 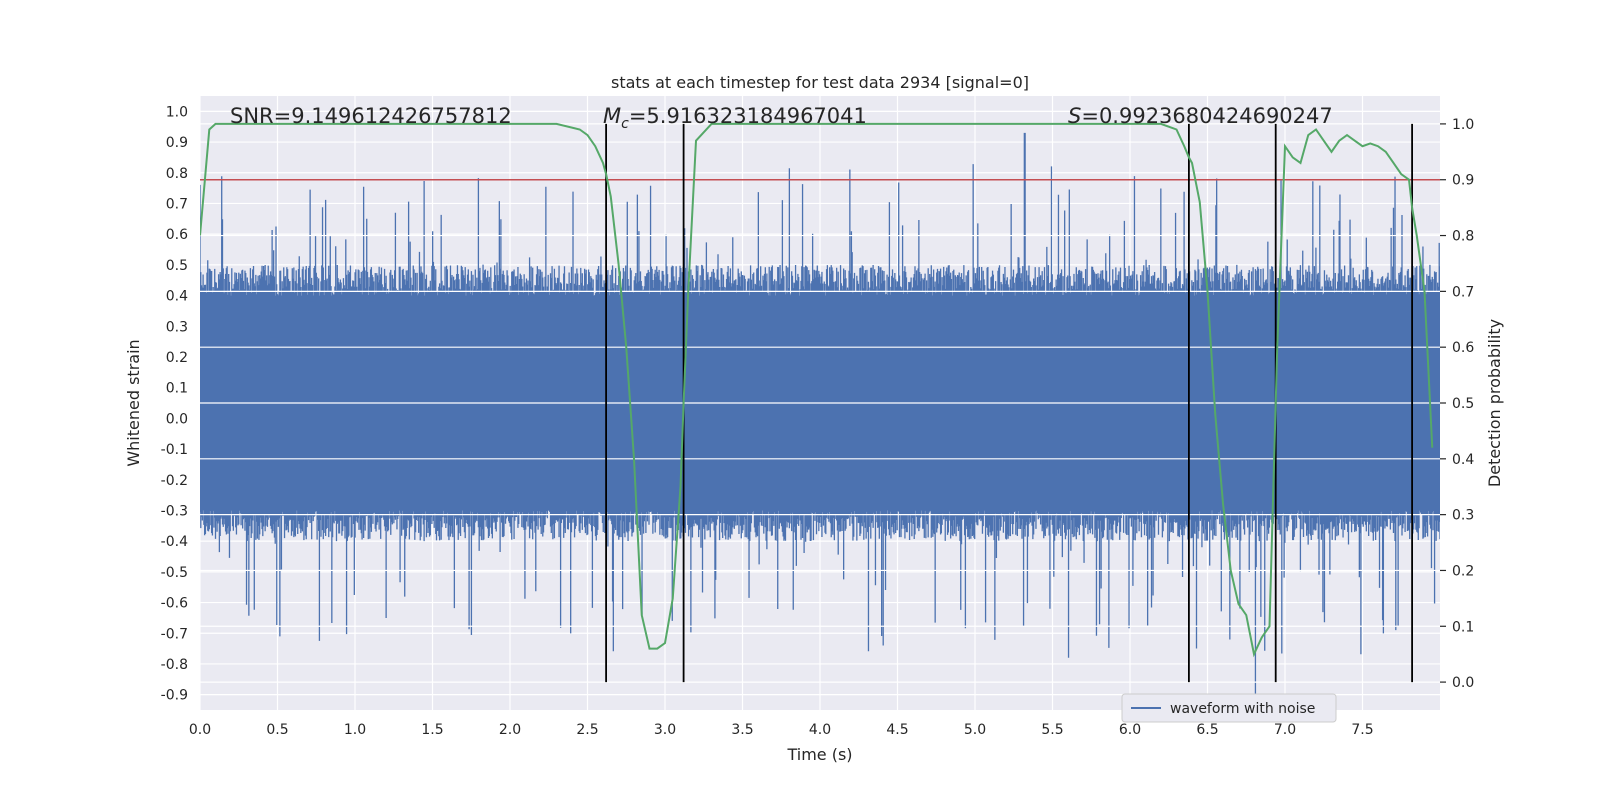 I want to click on x-tick-label: 2.5, so click(x=587, y=730).